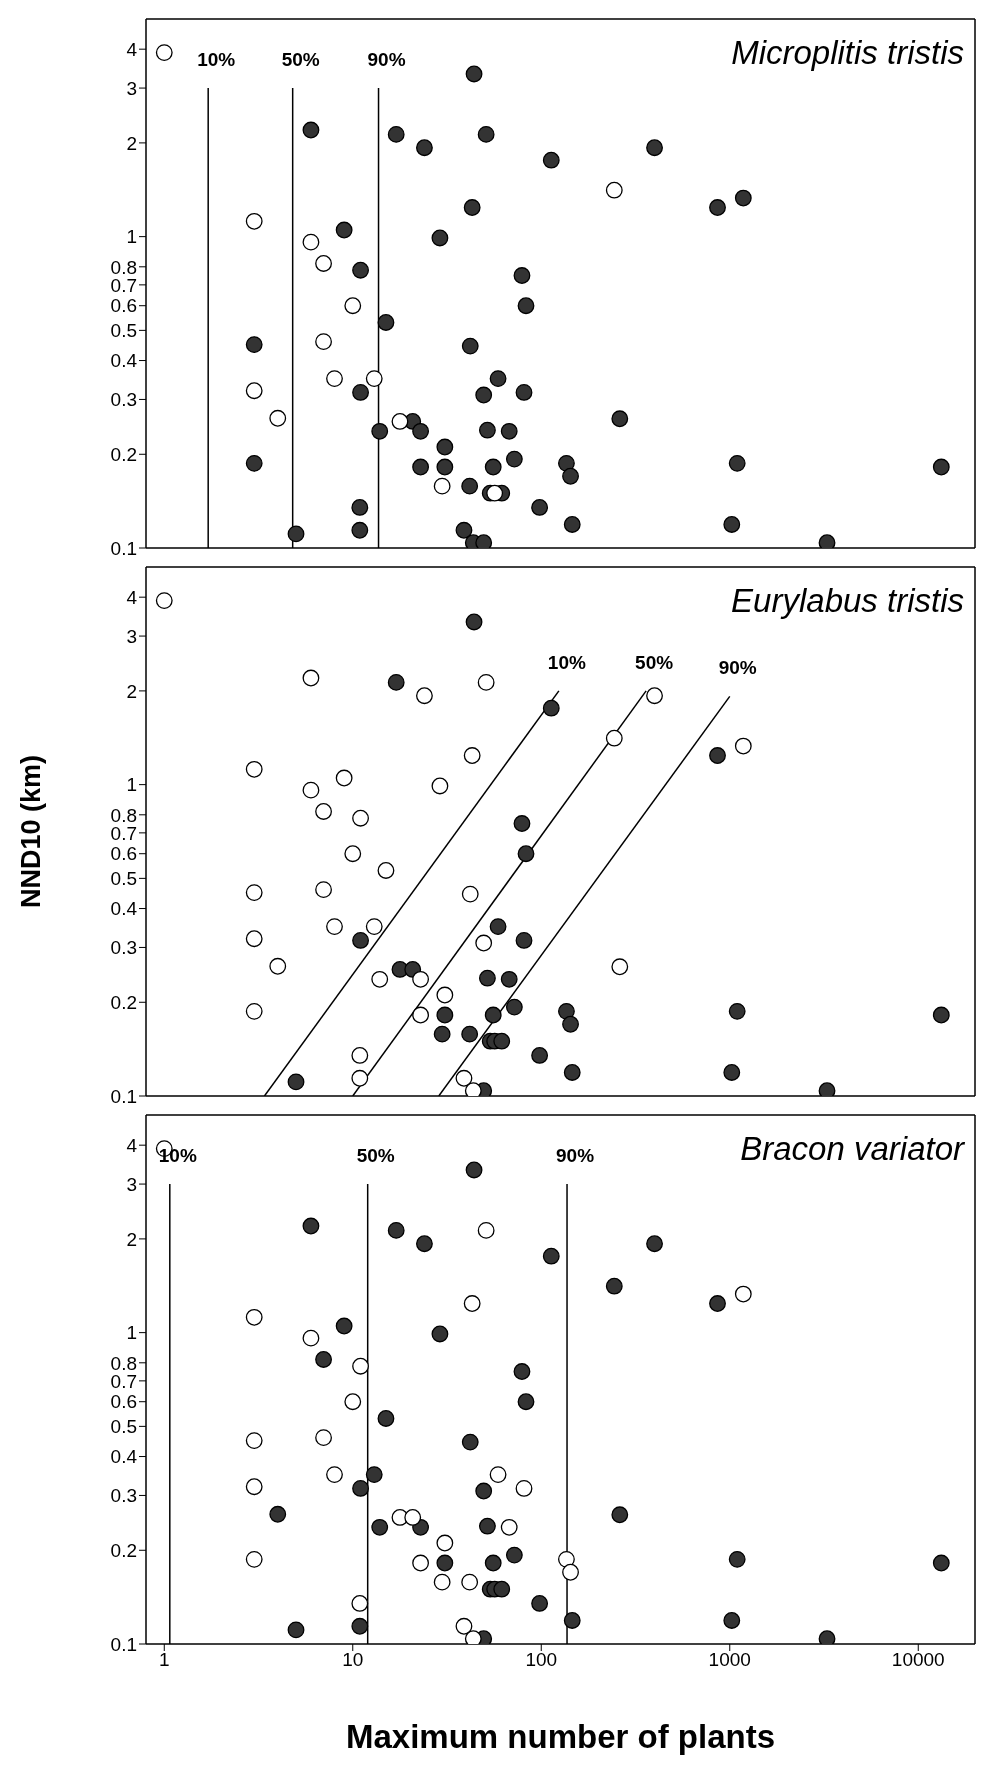 Image resolution: width=986 pixels, height=1785 pixels. I want to click on x-tick-label: 100, so click(541, 1660).